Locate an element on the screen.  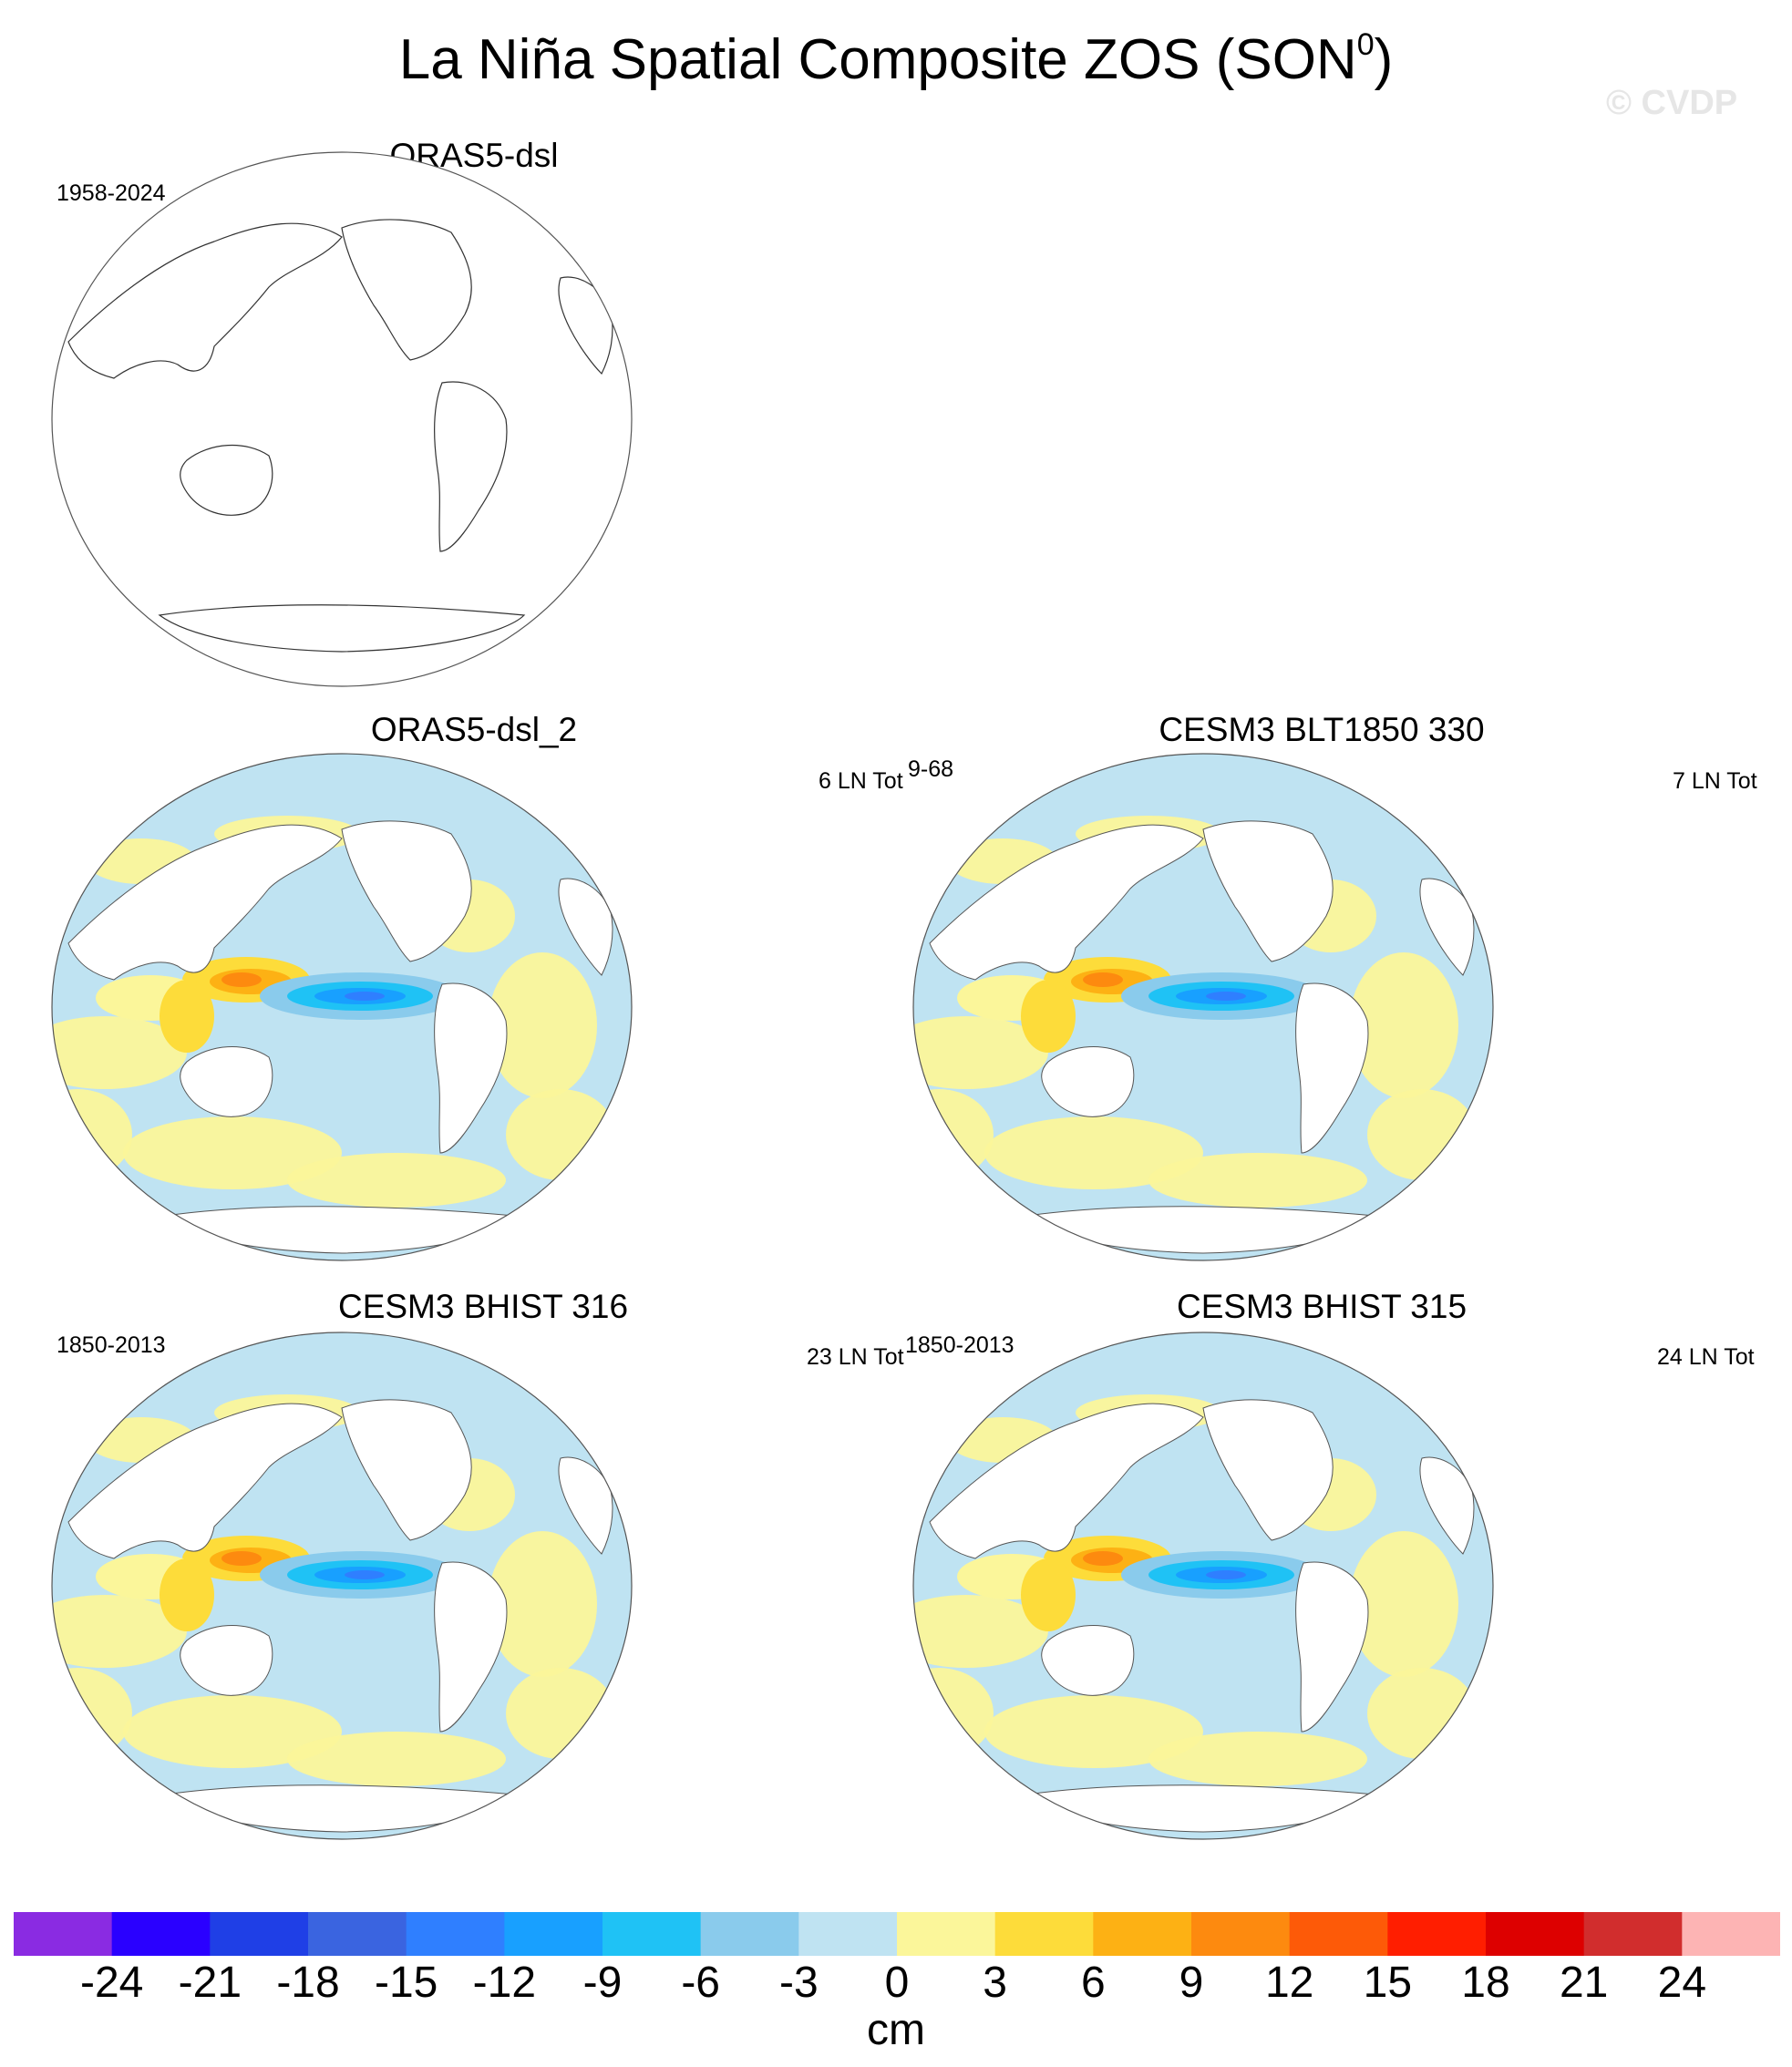
colorbar-tick-label: -3 is located at coordinates (798, 1983).